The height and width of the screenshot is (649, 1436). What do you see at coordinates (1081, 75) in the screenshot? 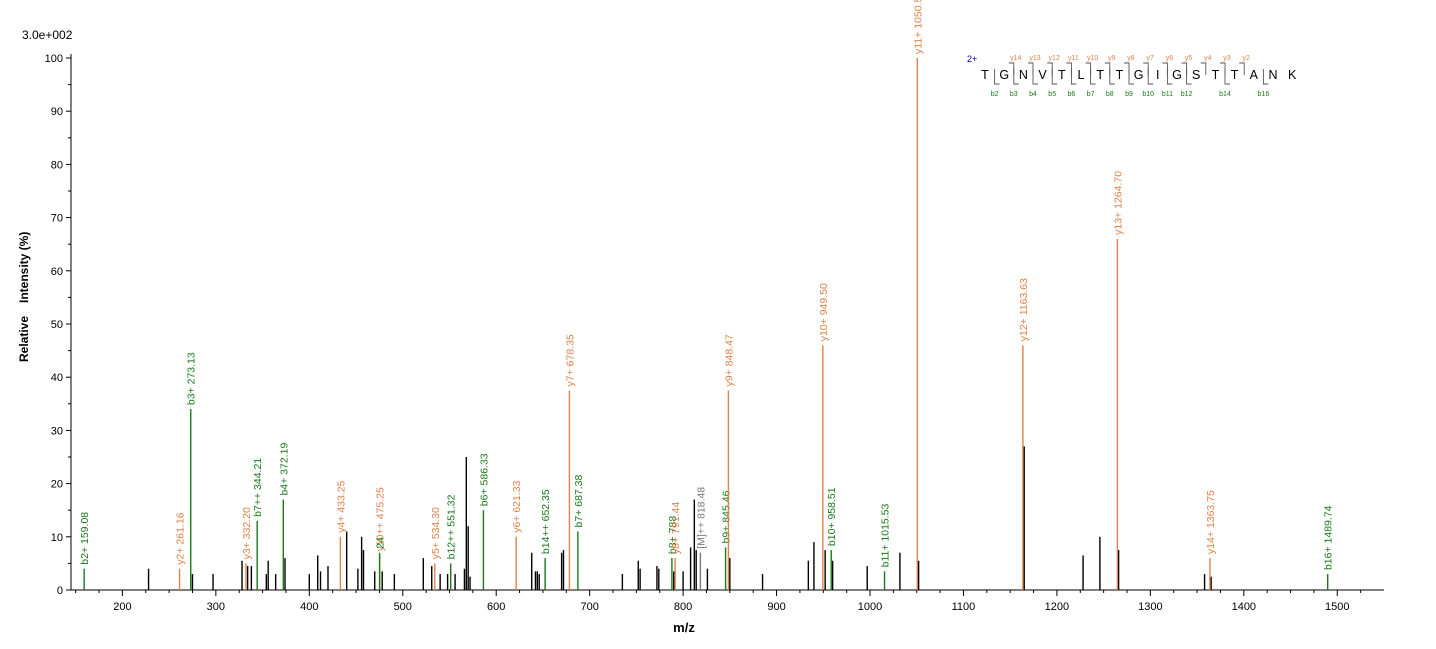
I see `residue: L` at bounding box center [1081, 75].